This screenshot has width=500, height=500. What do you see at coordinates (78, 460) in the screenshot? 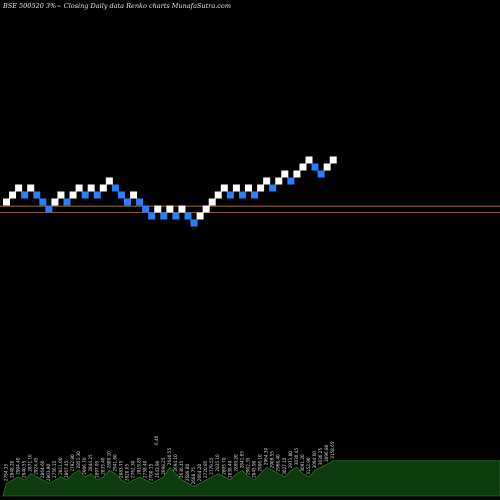
I see `volume-label: 2851.30` at bounding box center [78, 460].